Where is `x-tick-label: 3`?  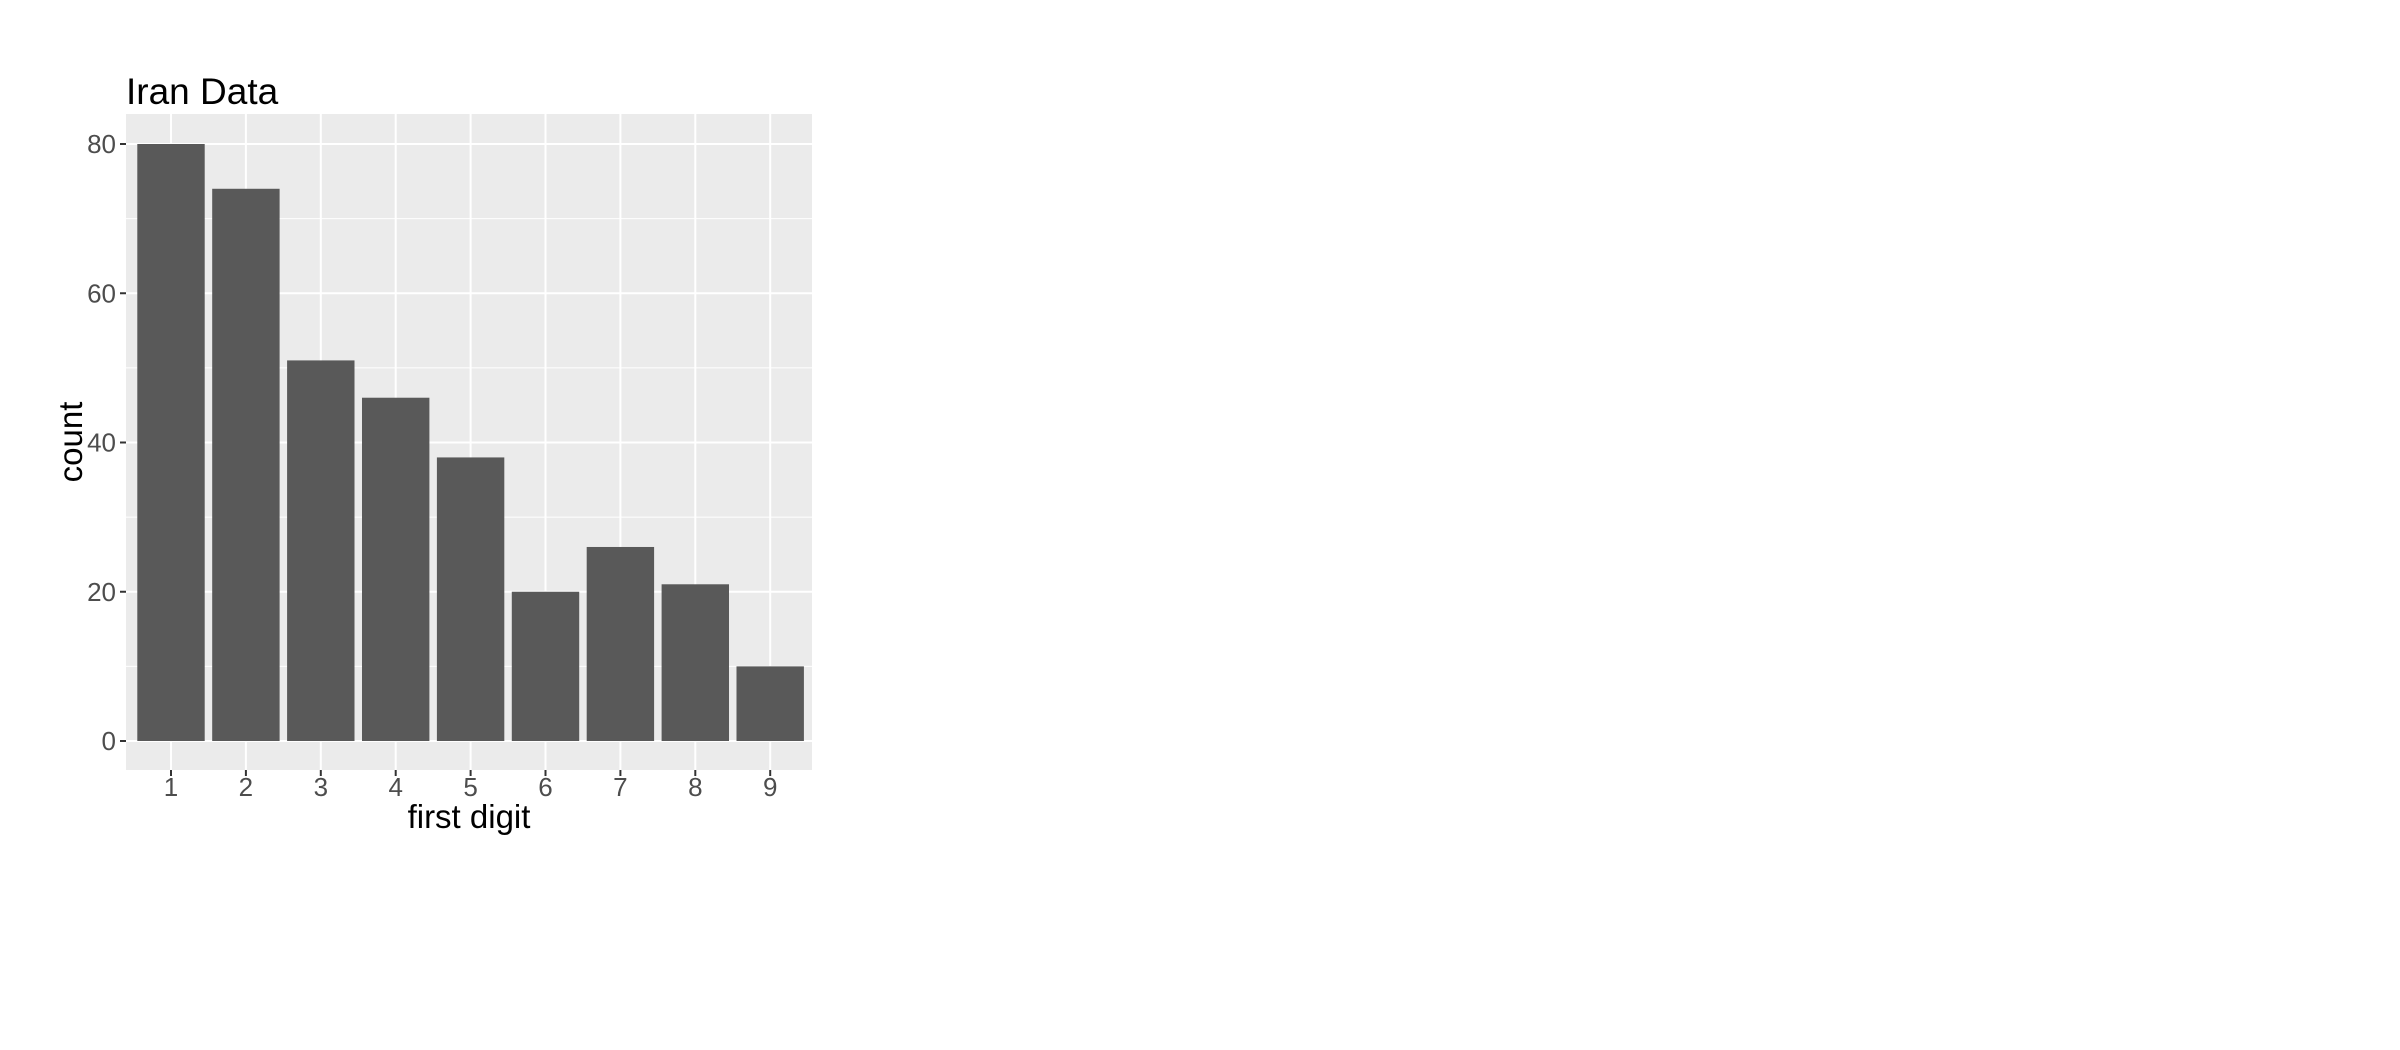 x-tick-label: 3 is located at coordinates (321, 787).